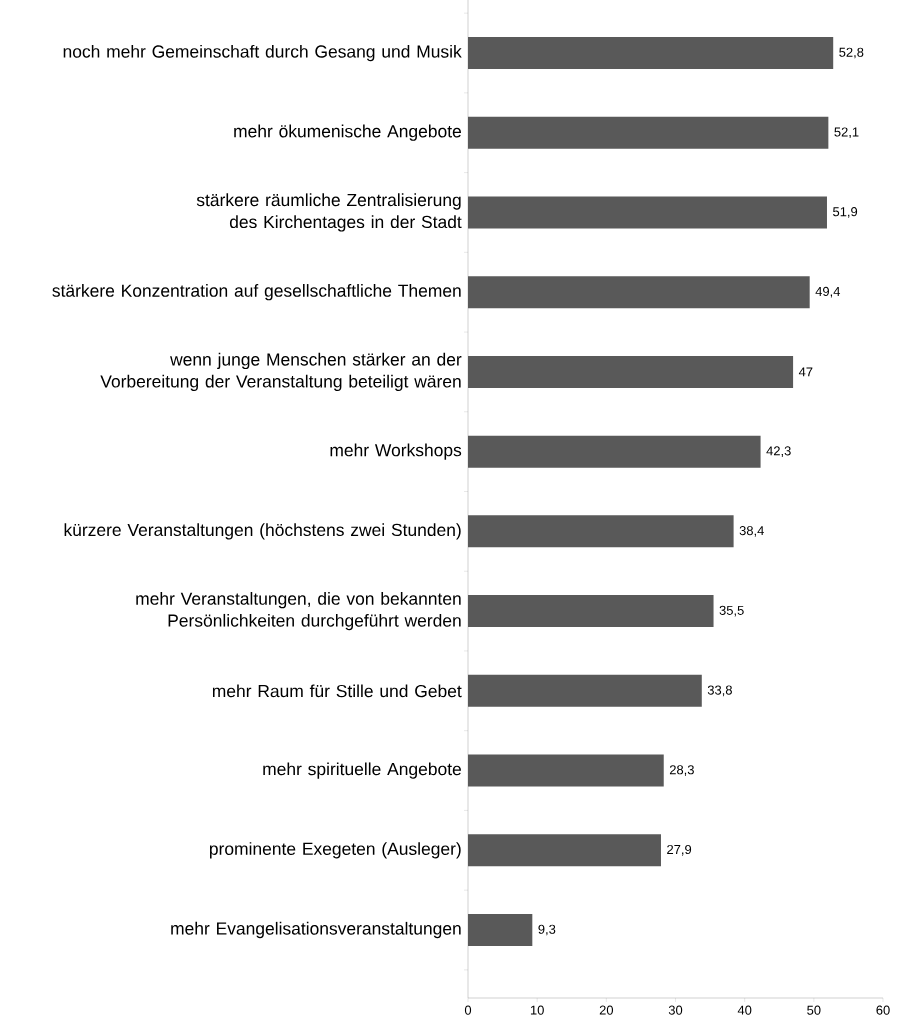  What do you see at coordinates (778, 451) in the screenshot?
I see `data-label: 42,3` at bounding box center [778, 451].